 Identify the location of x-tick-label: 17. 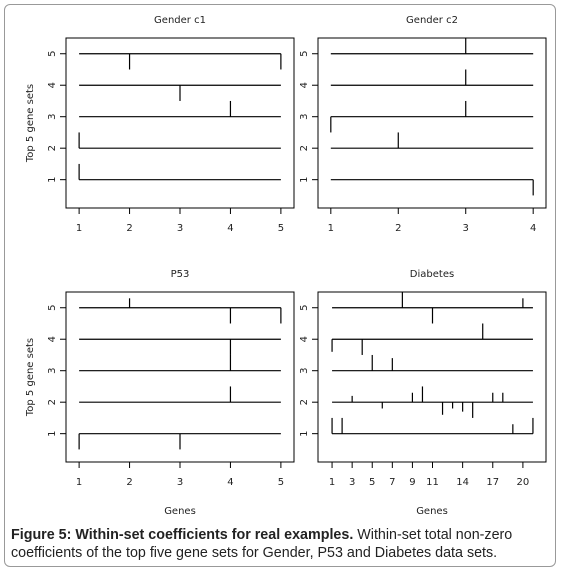
(492, 482).